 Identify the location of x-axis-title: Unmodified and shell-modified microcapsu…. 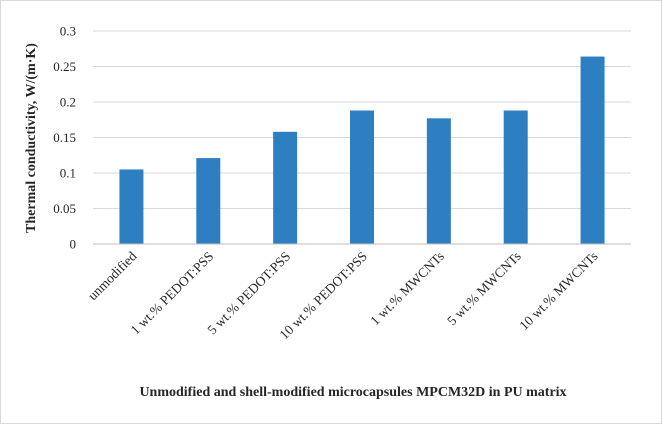
(352, 392).